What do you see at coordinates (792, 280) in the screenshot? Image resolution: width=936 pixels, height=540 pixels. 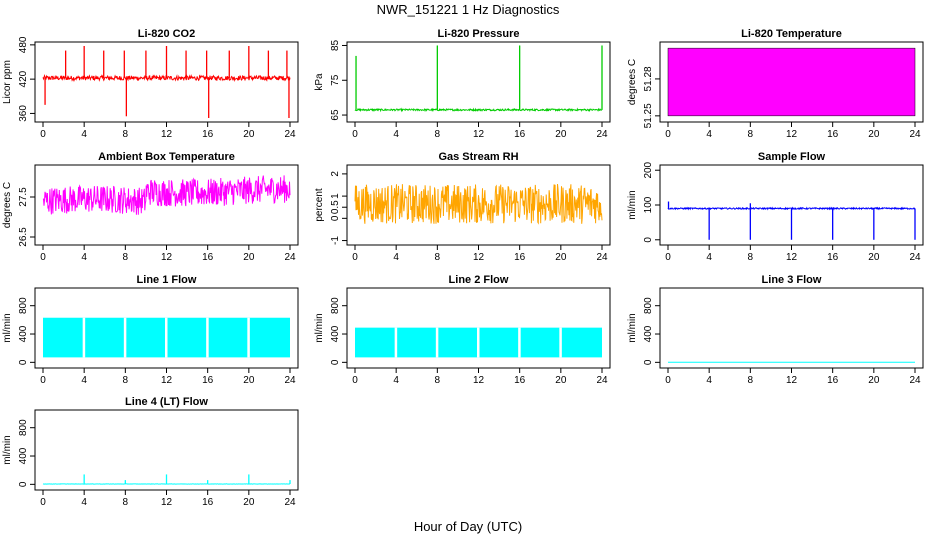 I see `panel-title: Line 3 Flow` at bounding box center [792, 280].